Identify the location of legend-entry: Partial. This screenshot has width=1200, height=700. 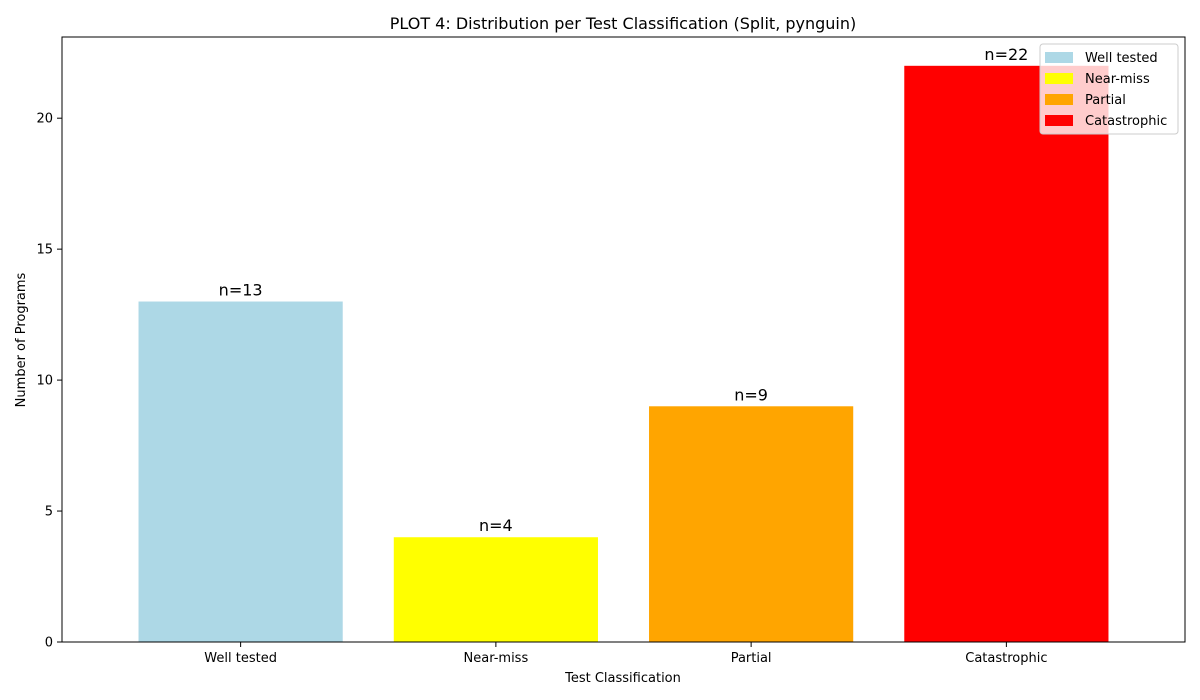
(1105, 100).